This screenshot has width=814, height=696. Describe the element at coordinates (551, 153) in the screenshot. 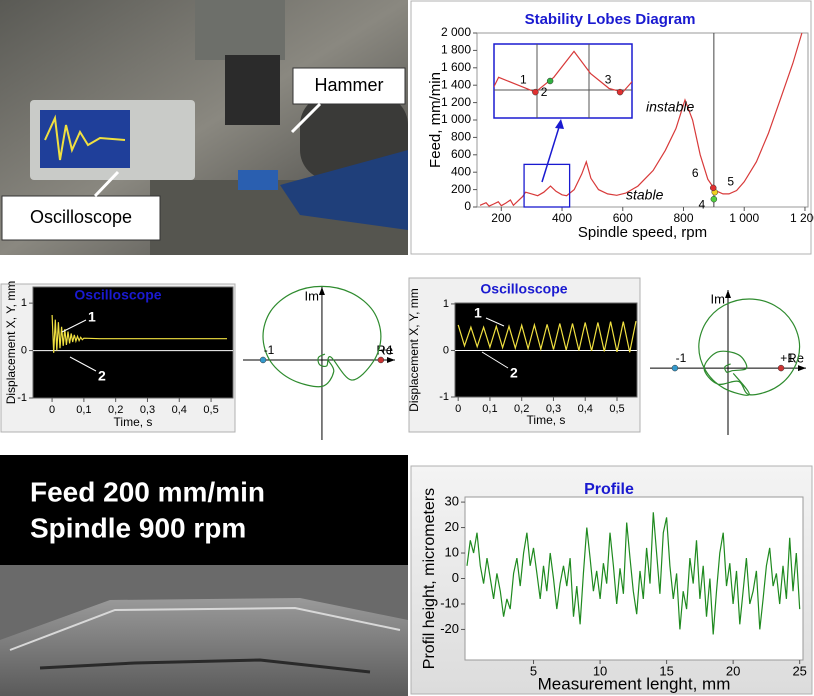

I see `zoom-arrow` at that location.